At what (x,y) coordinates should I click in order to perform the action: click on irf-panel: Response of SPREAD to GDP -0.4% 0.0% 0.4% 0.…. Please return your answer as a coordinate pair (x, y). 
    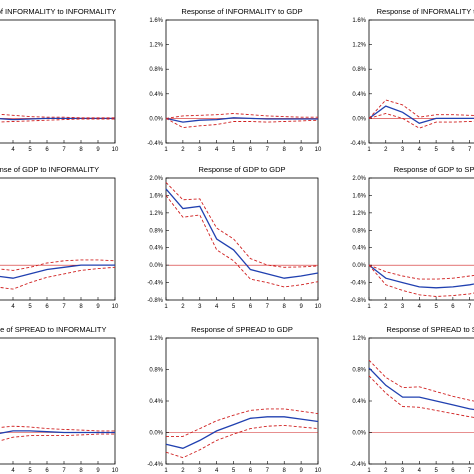
    Looking at the image, I should click on (234, 399).